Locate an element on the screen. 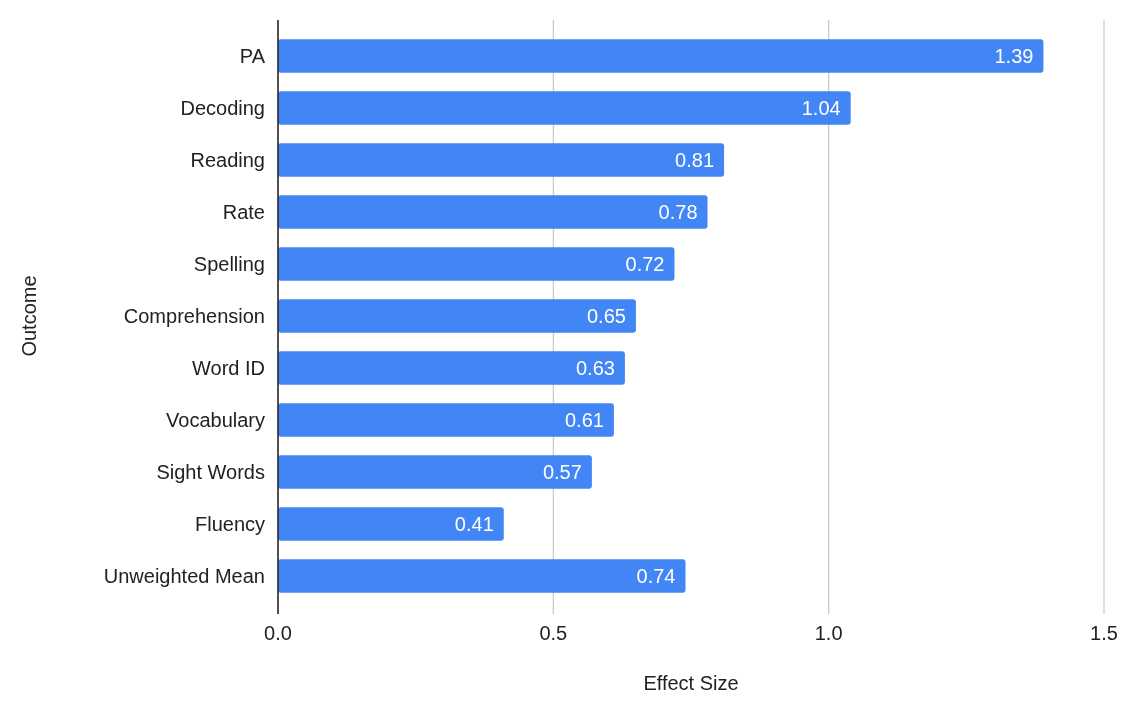 Image resolution: width=1144 pixels, height=710 pixels. data-label: 0.74 is located at coordinates (656, 576).